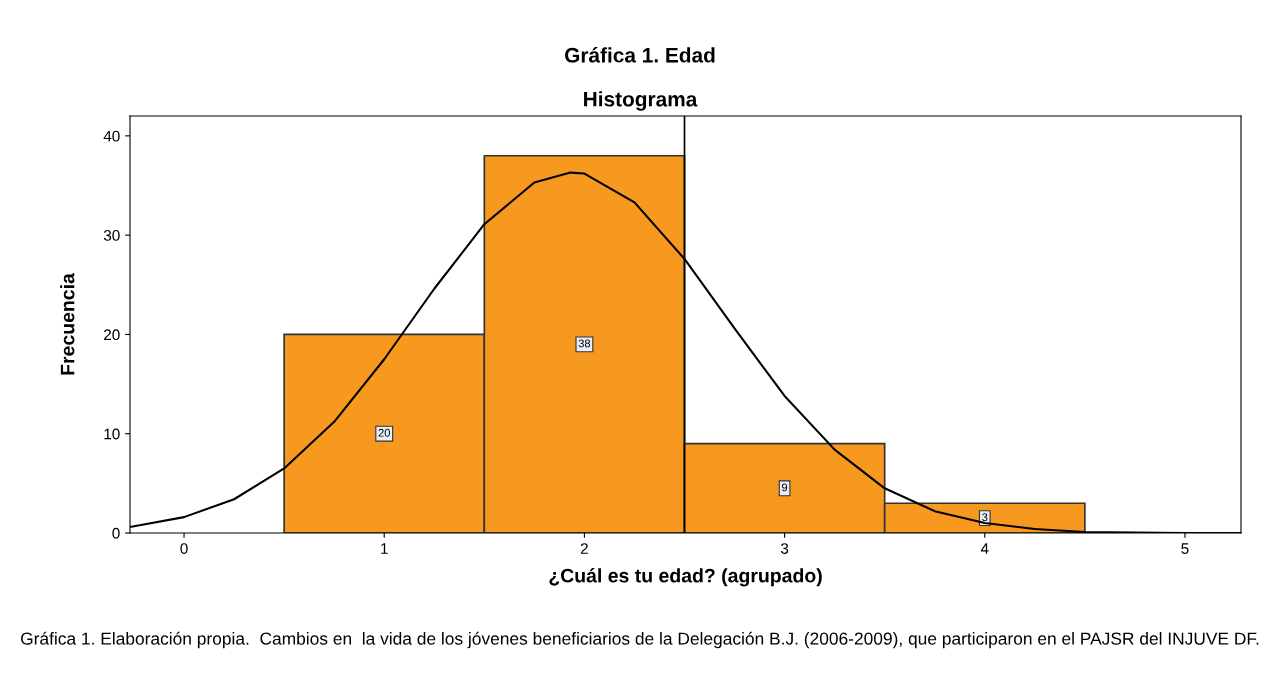  Describe the element at coordinates (785, 487) in the screenshot. I see `data-label: 9` at that location.